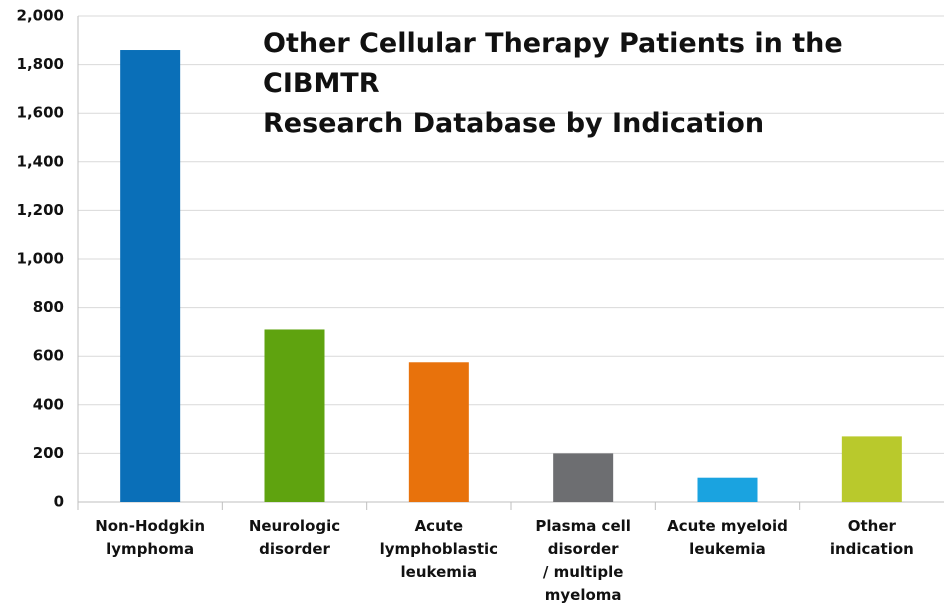 The image size is (944, 610). I want to click on y-tick-label: 1,000, so click(40, 259).